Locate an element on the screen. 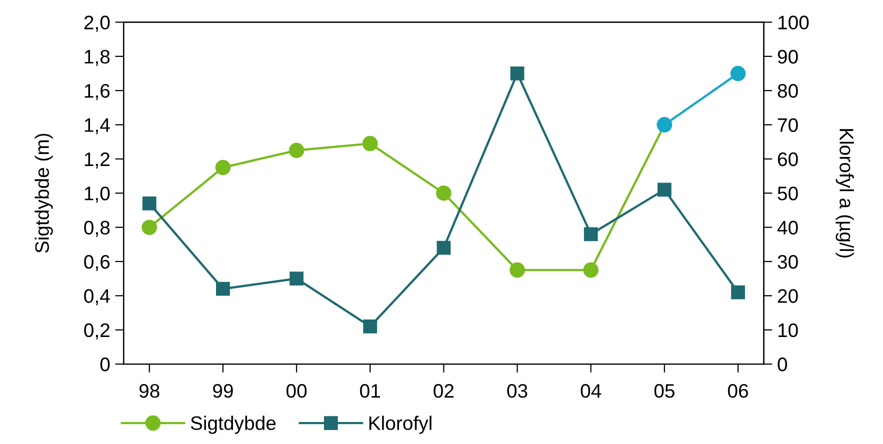 The height and width of the screenshot is (444, 883). y-tick-label: 1,6 is located at coordinates (97, 92).